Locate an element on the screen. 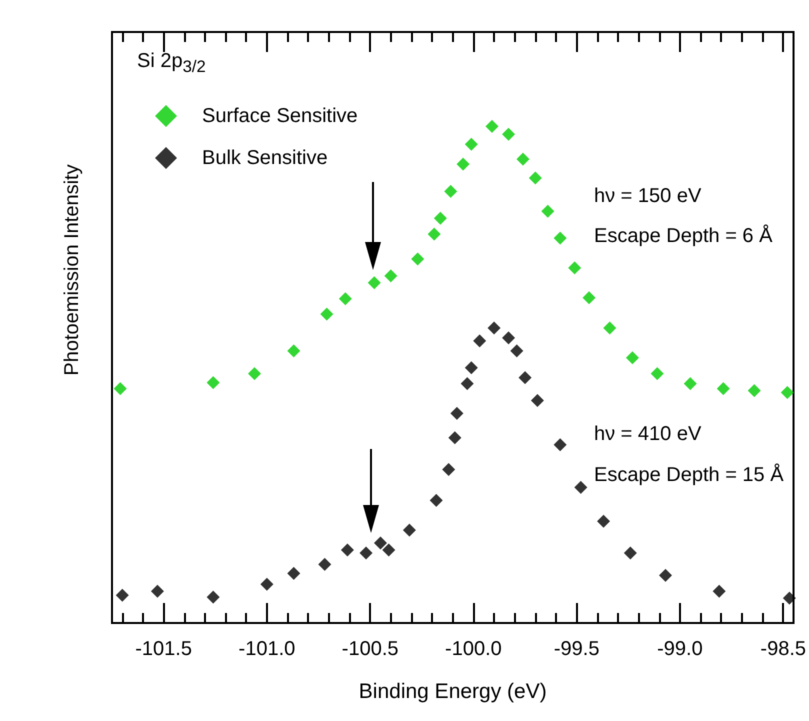  x-tick-label: -99.0 is located at coordinates (680, 649).